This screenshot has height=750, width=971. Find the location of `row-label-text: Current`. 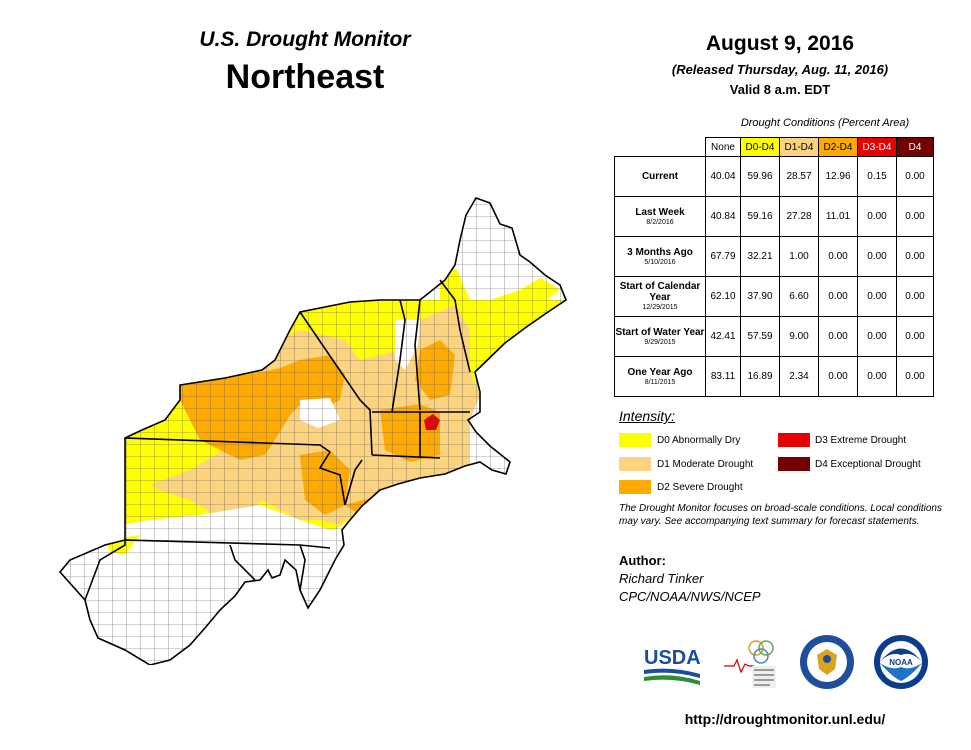

row-label-text: Current is located at coordinates (660, 176).